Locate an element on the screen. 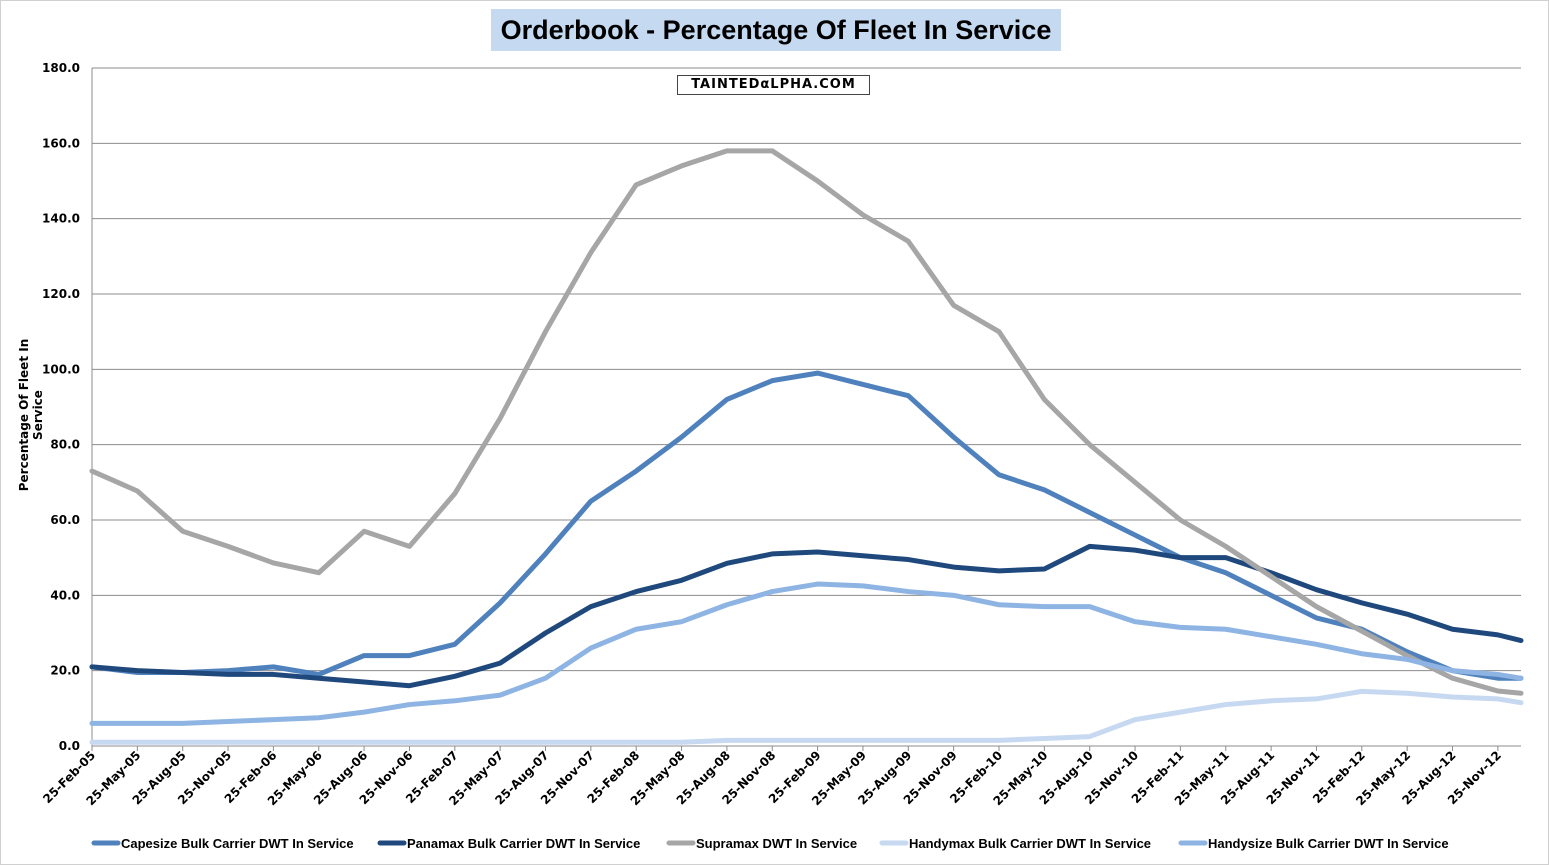  legend-label: Capesize Bulk Carrier DWT In Service is located at coordinates (237, 843).